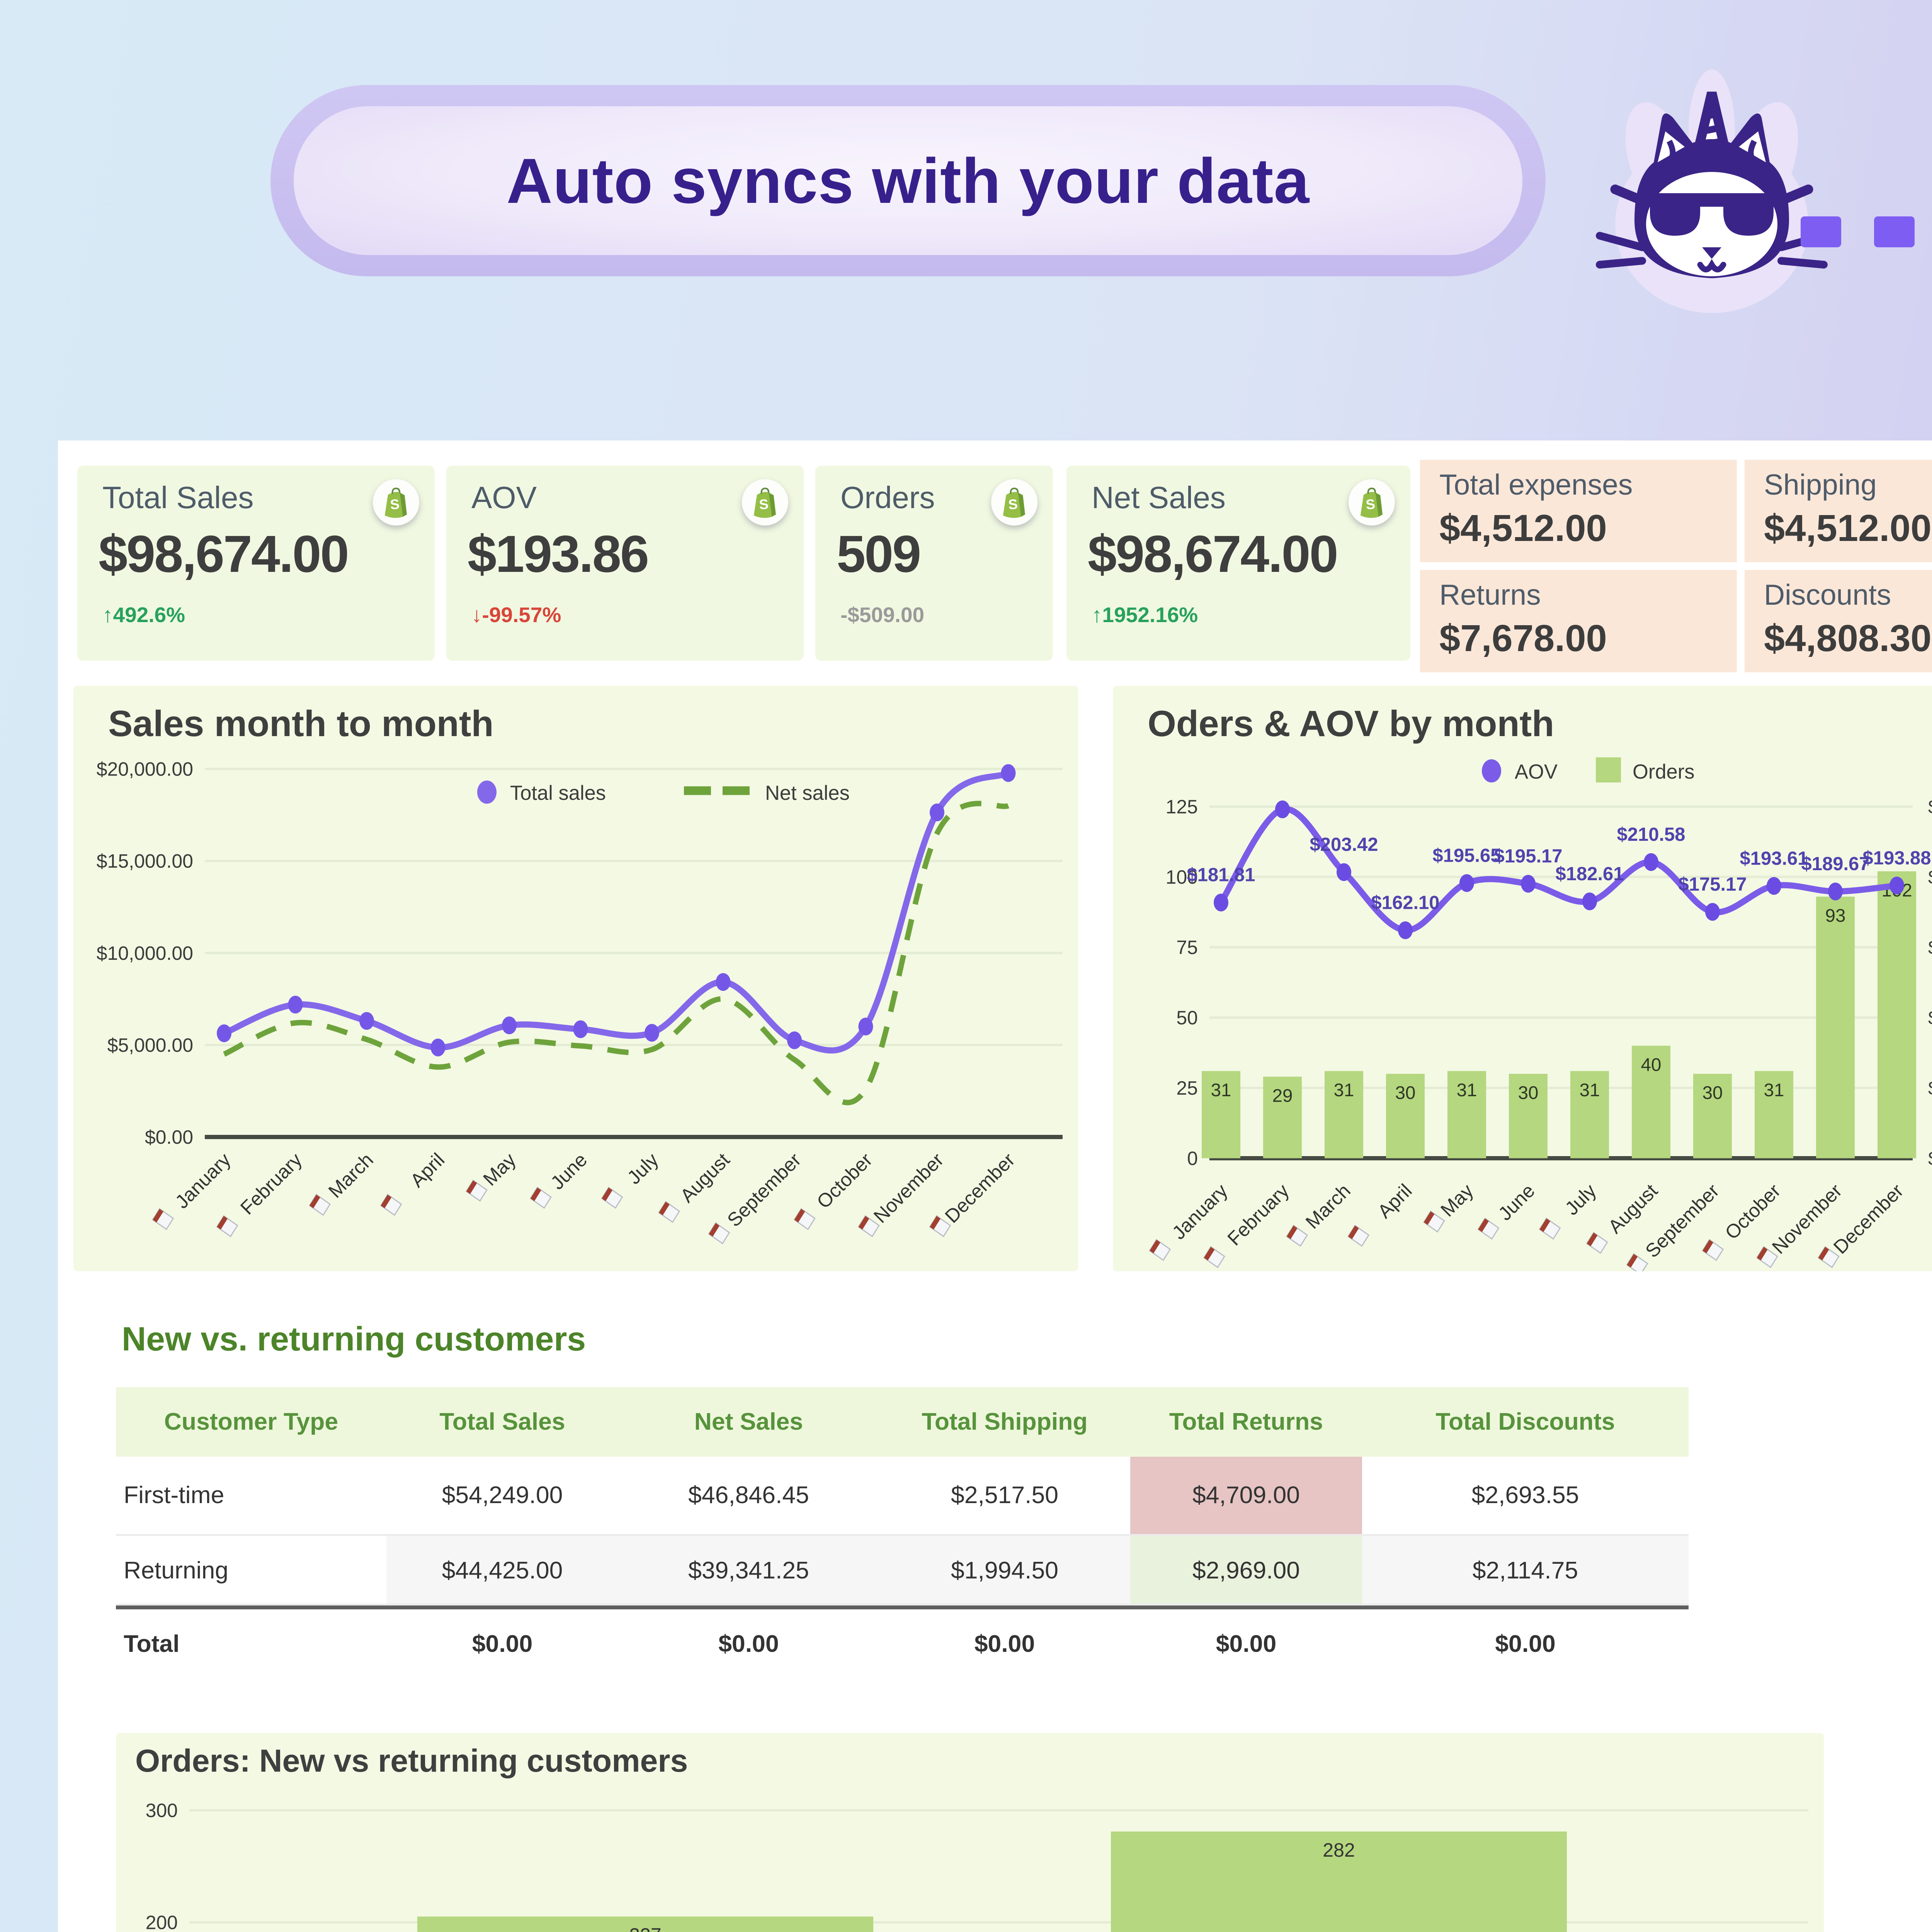 This screenshot has height=1932, width=1932. What do you see at coordinates (1192, 1158) in the screenshot?
I see `svg-text: 0` at bounding box center [1192, 1158].